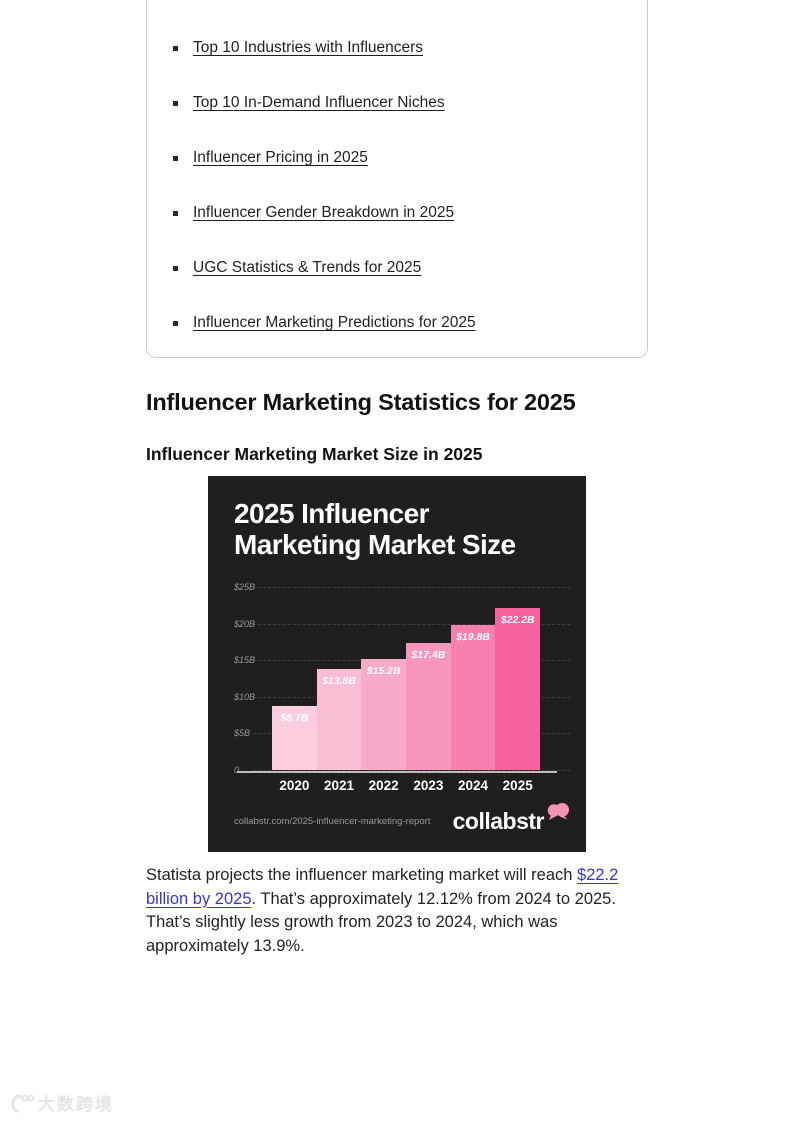 The width and height of the screenshot is (792, 1121). I want to click on bar-value-label: $17.4B, so click(428, 654).